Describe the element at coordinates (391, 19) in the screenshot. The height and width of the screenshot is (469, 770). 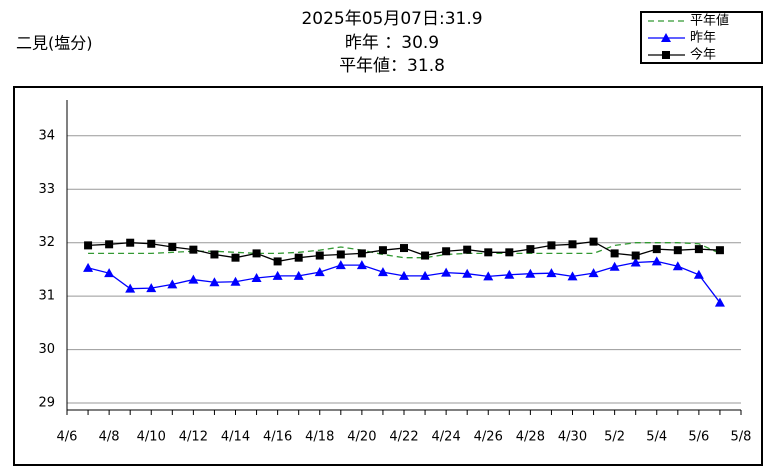
I see `title-line: 2025年05月07日:31.9` at that location.